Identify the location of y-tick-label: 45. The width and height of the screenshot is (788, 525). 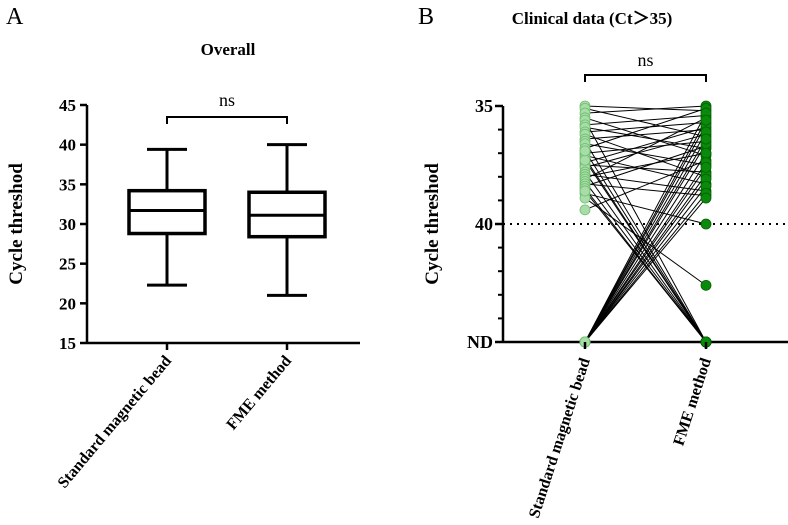
(67, 105).